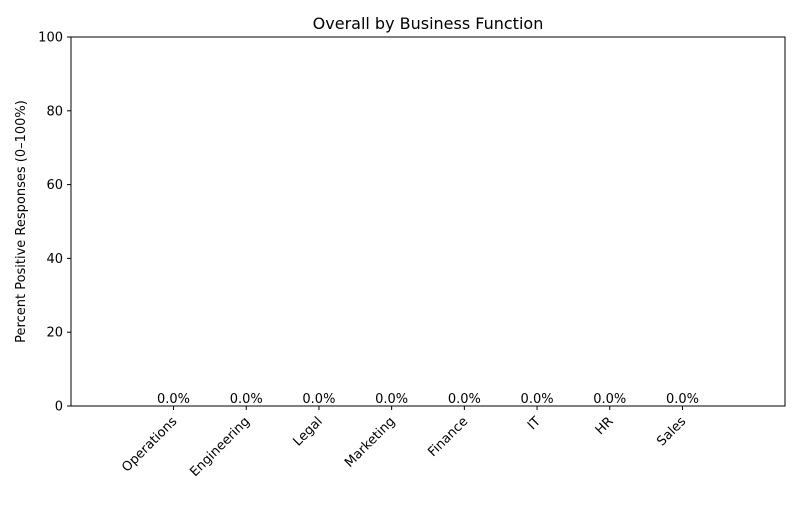 The image size is (800, 505). I want to click on y-tick-label: 40, so click(54, 259).